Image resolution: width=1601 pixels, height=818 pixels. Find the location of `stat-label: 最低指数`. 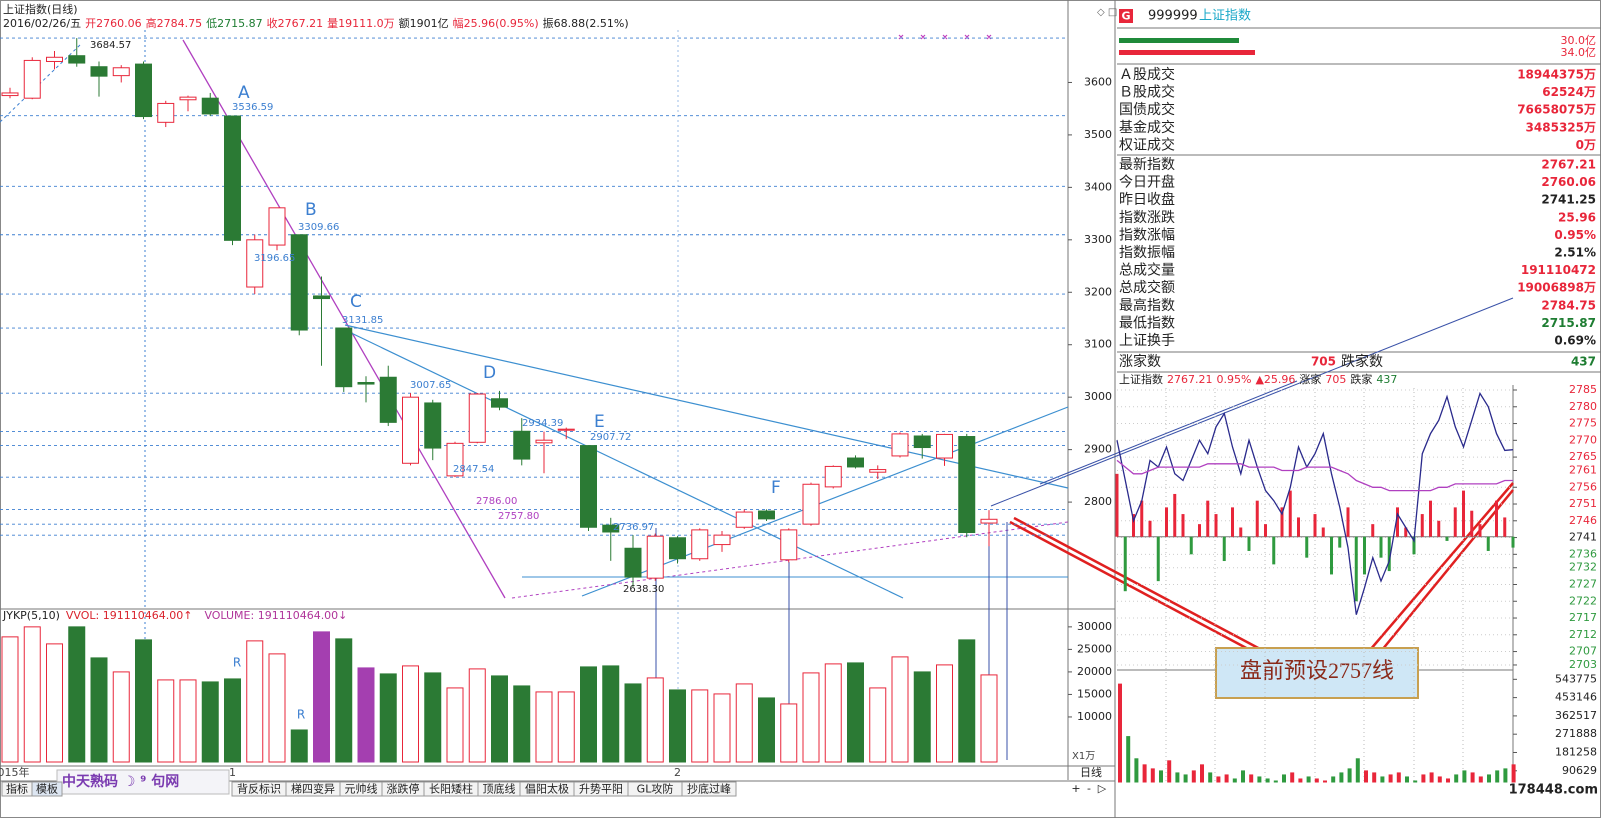

stat-label: 最低指数 is located at coordinates (1147, 323).